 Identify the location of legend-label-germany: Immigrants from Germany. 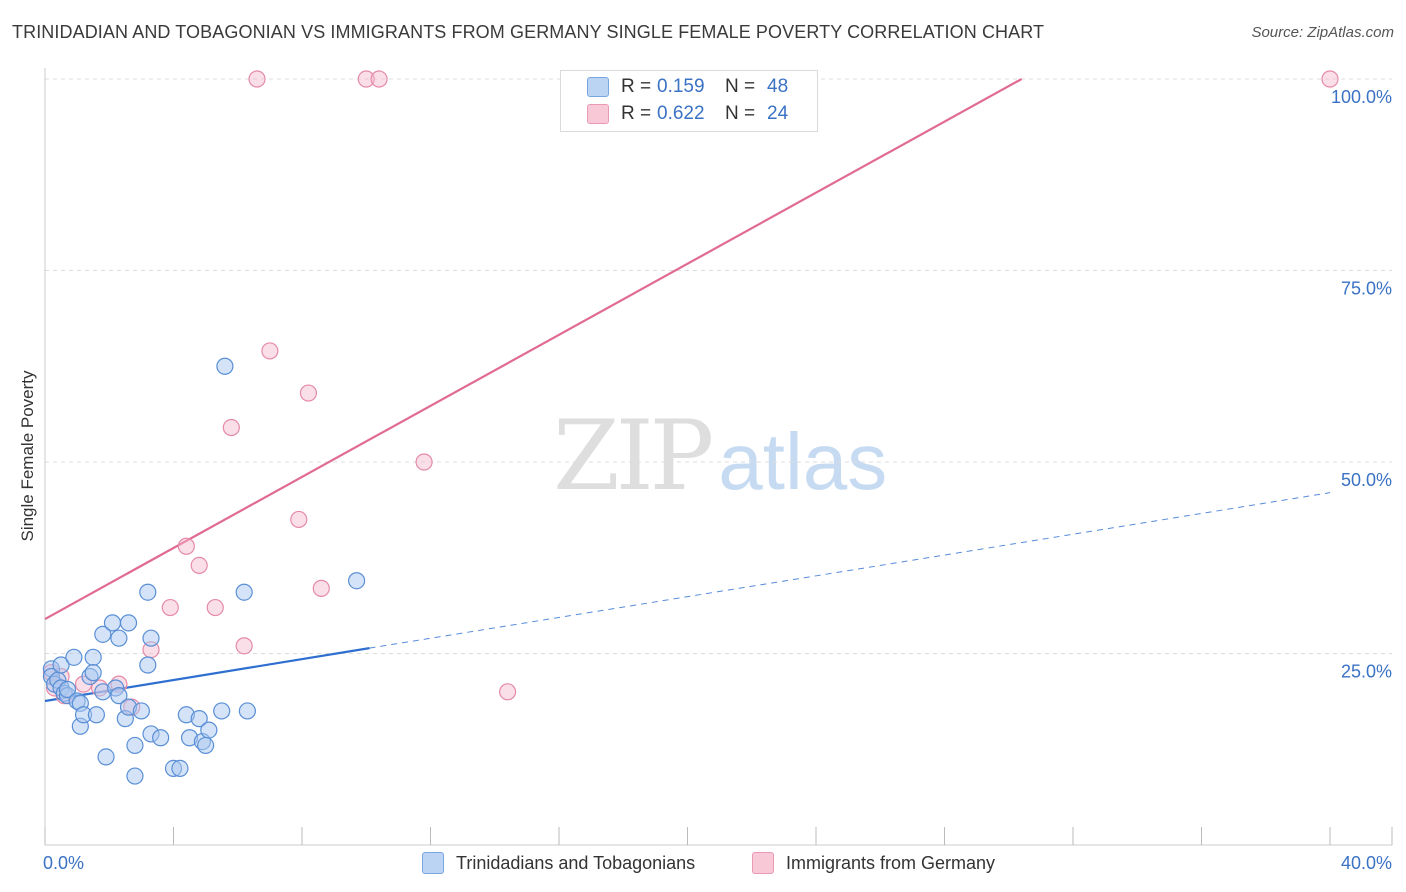
(891, 862).